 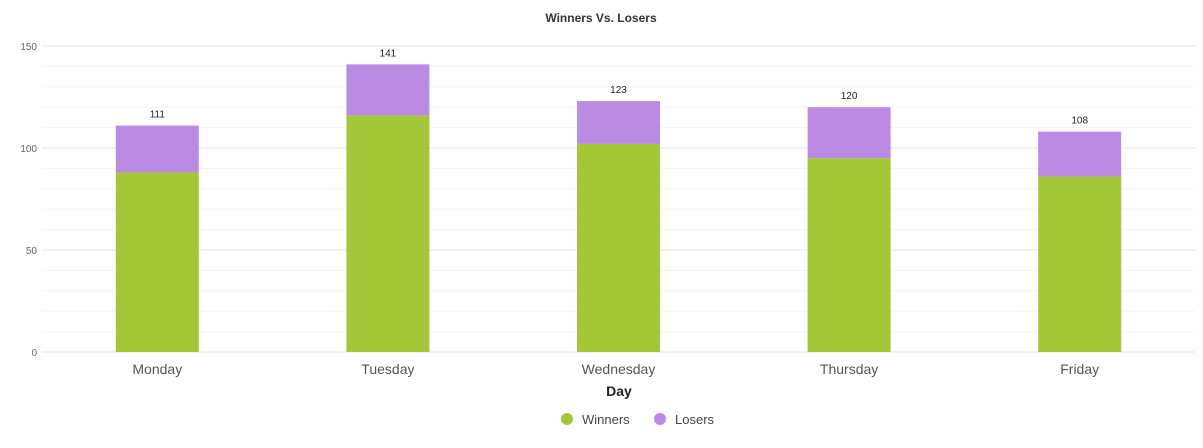 What do you see at coordinates (638, 419) in the screenshot?
I see `legend: Winners Losers` at bounding box center [638, 419].